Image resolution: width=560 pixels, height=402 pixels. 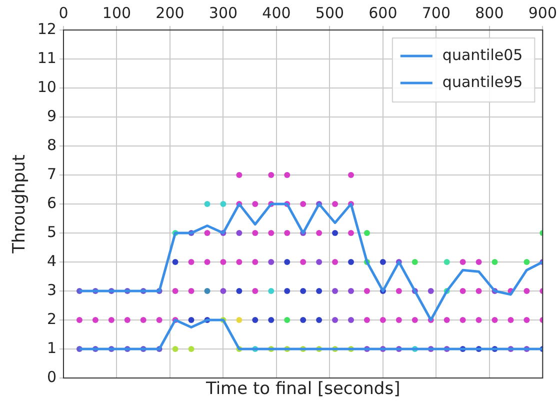 What do you see at coordinates (170, 13) in the screenshot?
I see `x-tick-label: 200` at bounding box center [170, 13].